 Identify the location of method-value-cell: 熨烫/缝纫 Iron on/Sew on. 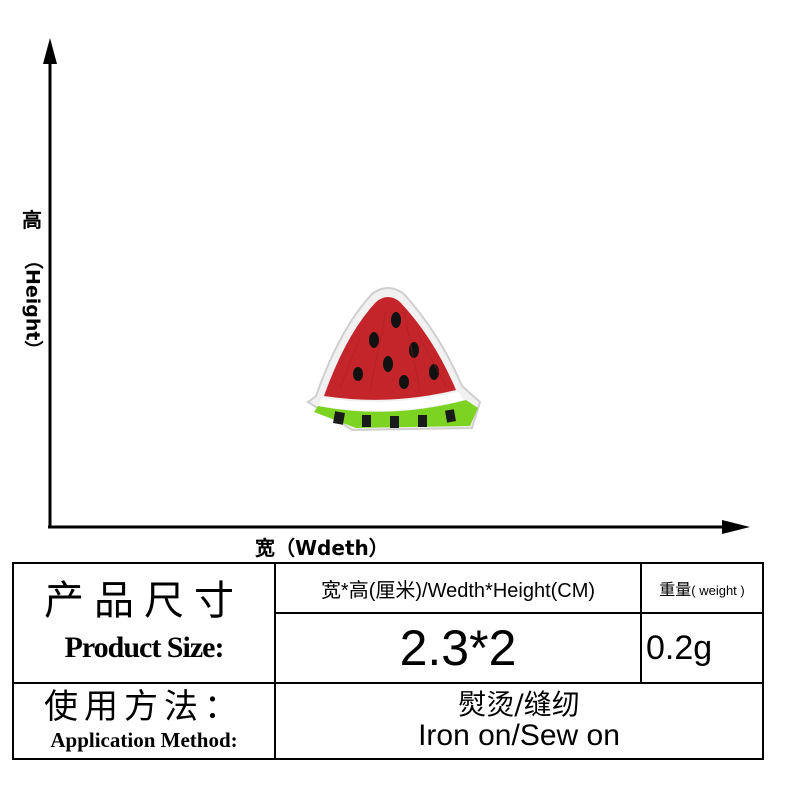
(519, 721).